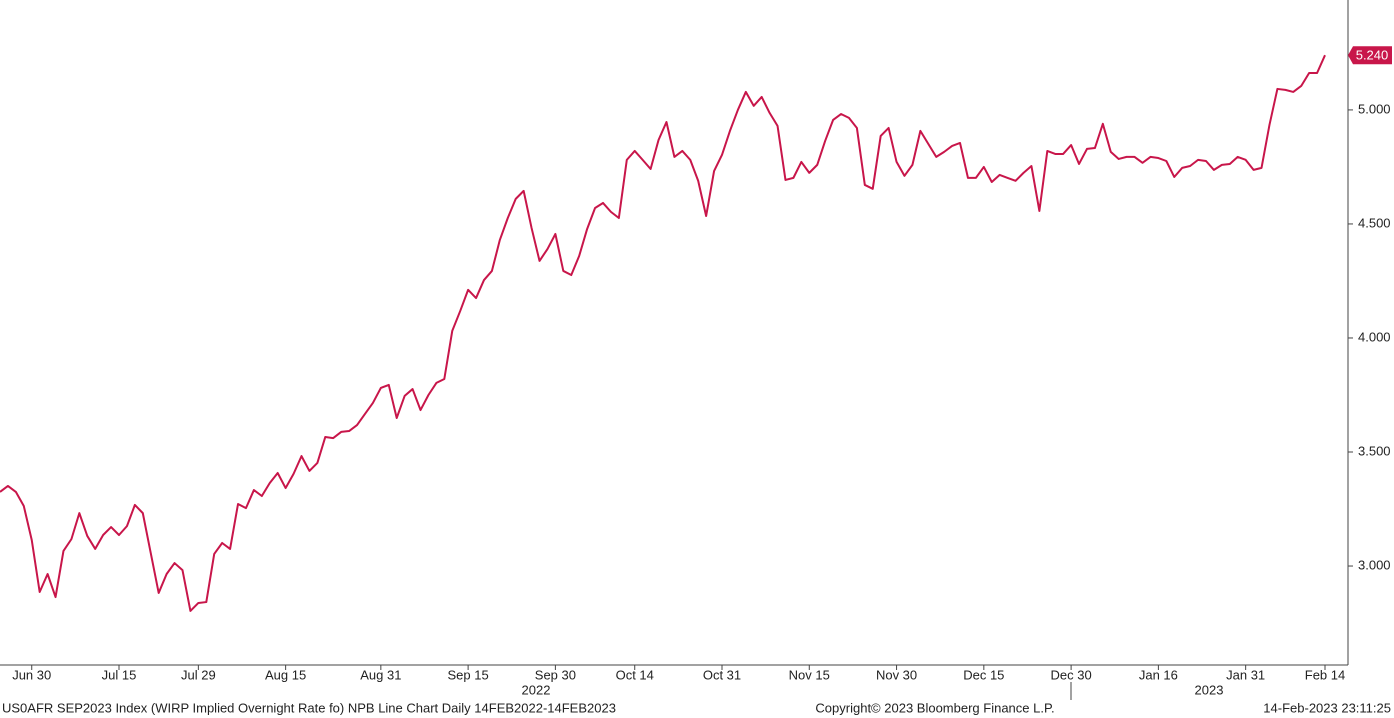 The height and width of the screenshot is (718, 1394). I want to click on y-tick-label: 3.000, so click(1374, 564).